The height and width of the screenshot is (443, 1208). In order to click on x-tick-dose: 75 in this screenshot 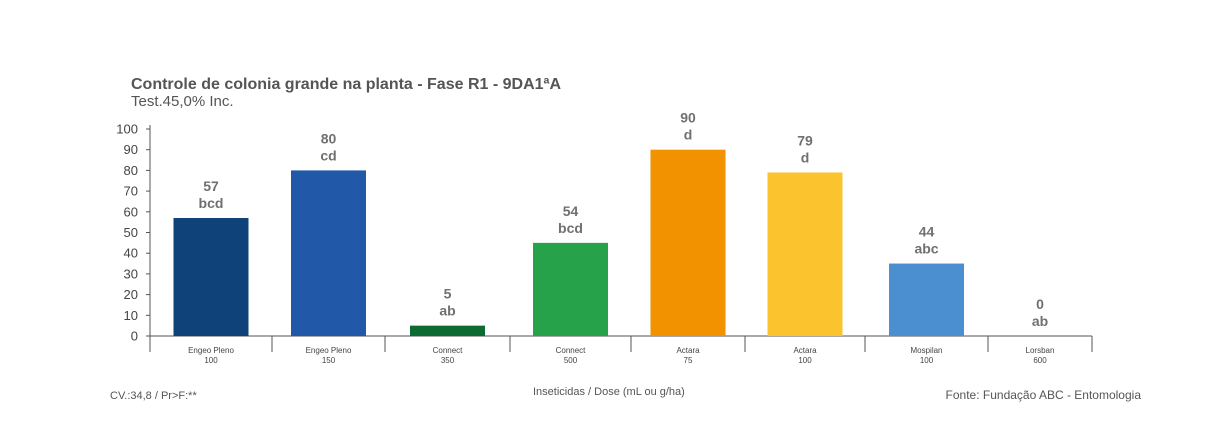, I will do `click(688, 360)`.